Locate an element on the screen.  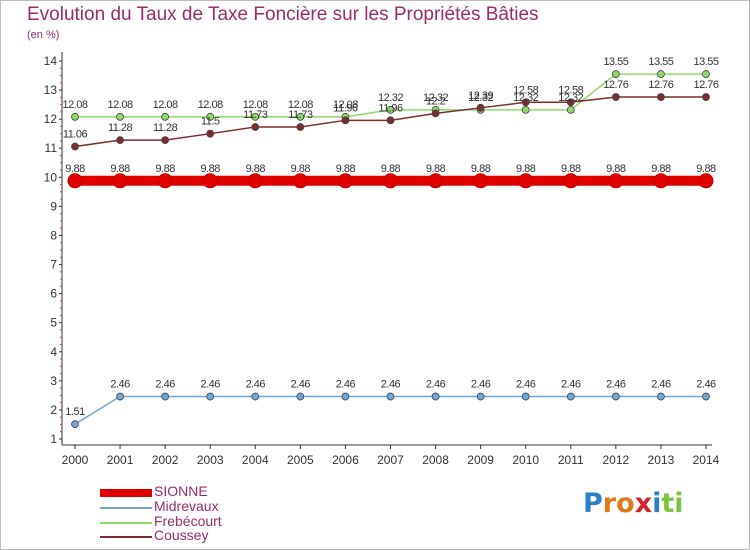
y-tick-label: 11 is located at coordinates (51, 148).